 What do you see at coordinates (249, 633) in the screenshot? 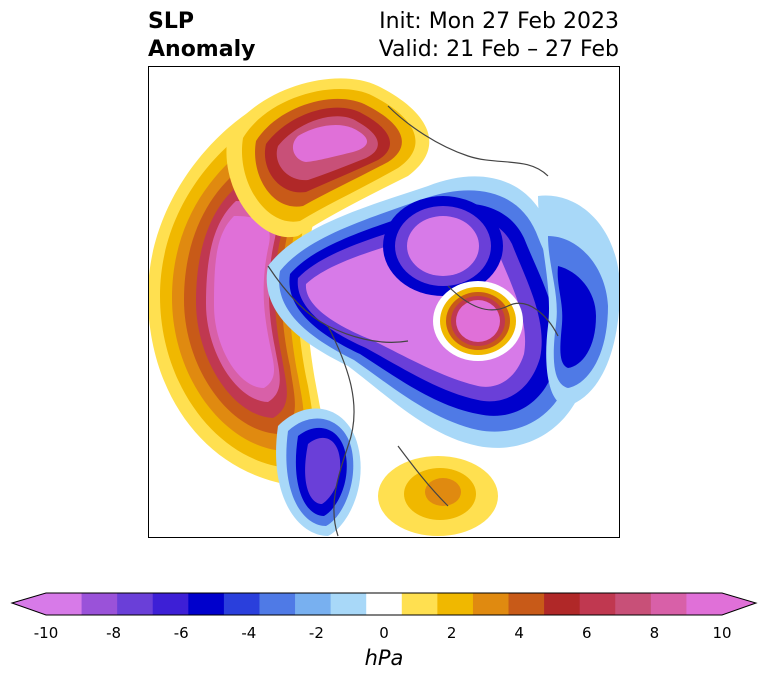
I see `colorbar-tick-label: -4` at bounding box center [249, 633].